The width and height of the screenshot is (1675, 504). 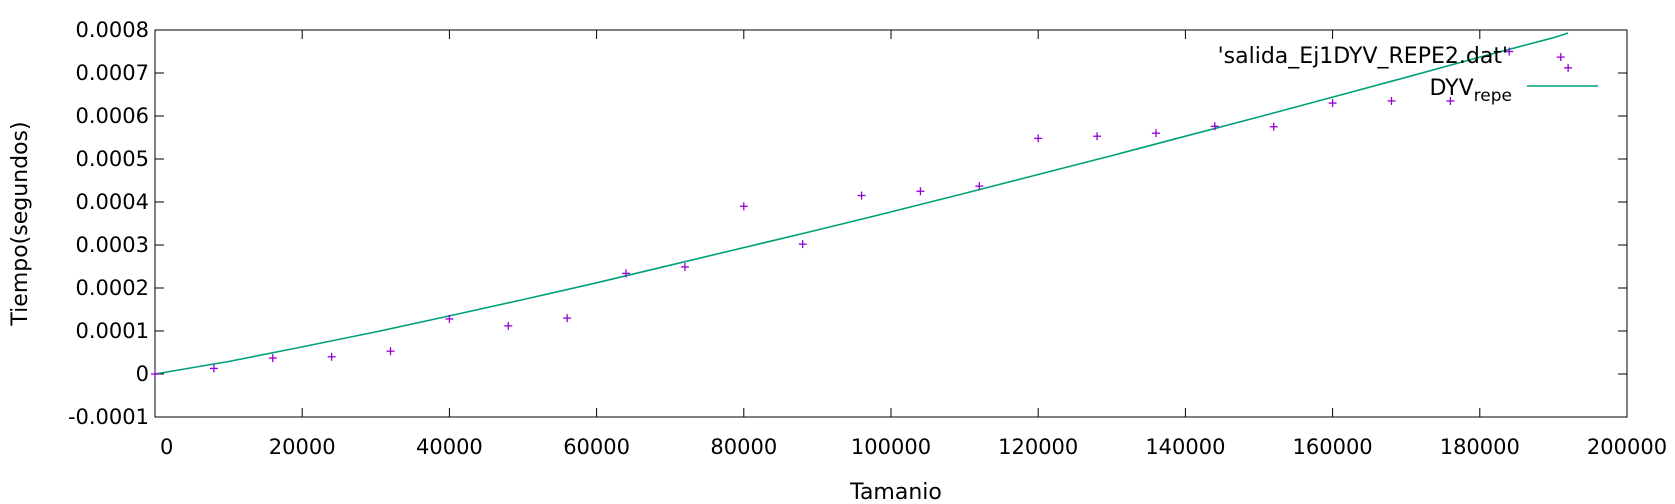 What do you see at coordinates (743, 447) in the screenshot?
I see `x-tick-label: 80000` at bounding box center [743, 447].